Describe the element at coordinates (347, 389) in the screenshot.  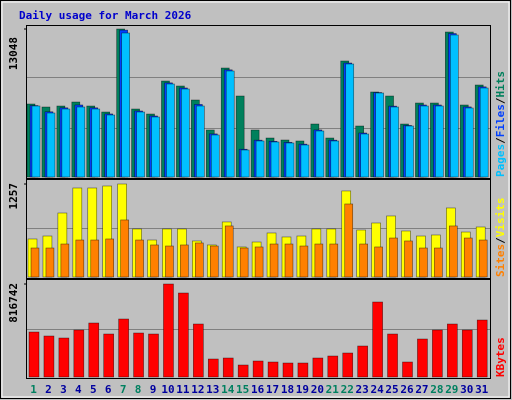
I see `x-tick-label: 22` at that location.